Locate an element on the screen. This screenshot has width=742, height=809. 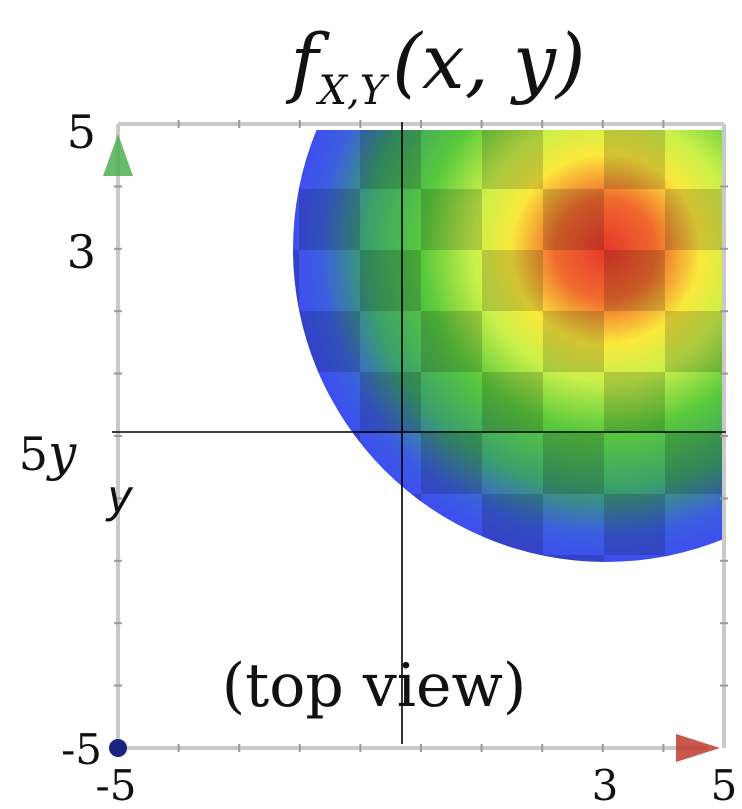
y-tick-label-3: 3 is located at coordinates (81, 252).